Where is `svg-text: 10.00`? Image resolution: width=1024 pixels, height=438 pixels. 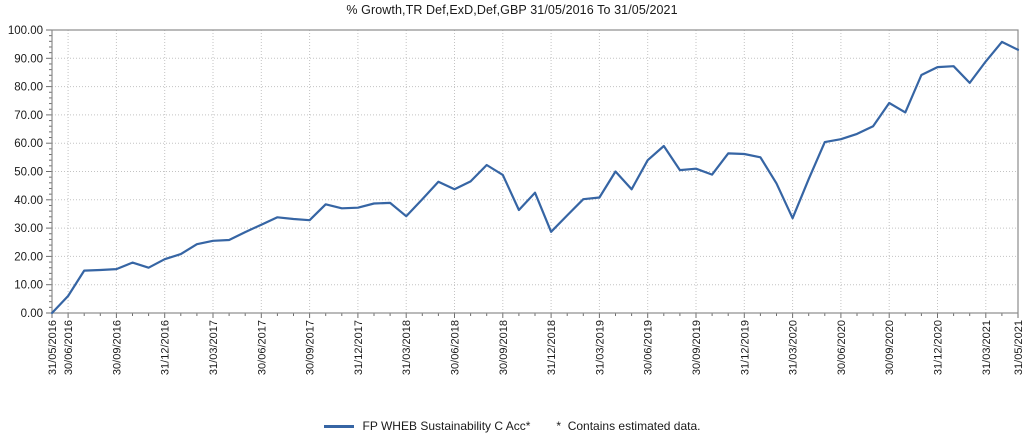
svg-text: 10.00 is located at coordinates (28, 286).